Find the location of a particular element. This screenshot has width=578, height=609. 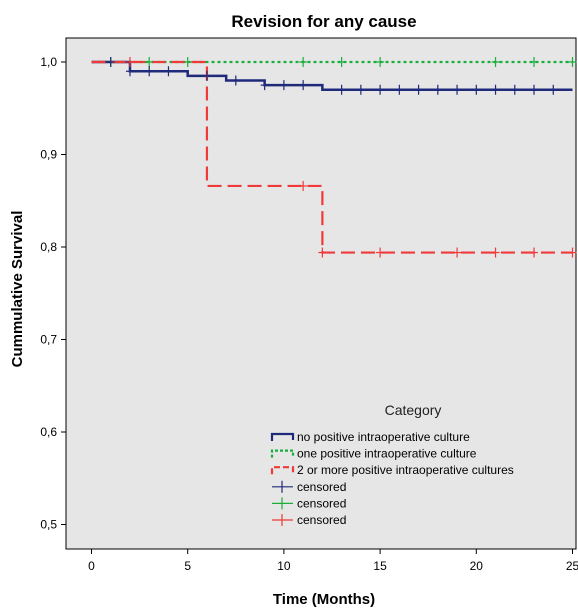

x-axis-label: Time (Months) is located at coordinates (324, 599).